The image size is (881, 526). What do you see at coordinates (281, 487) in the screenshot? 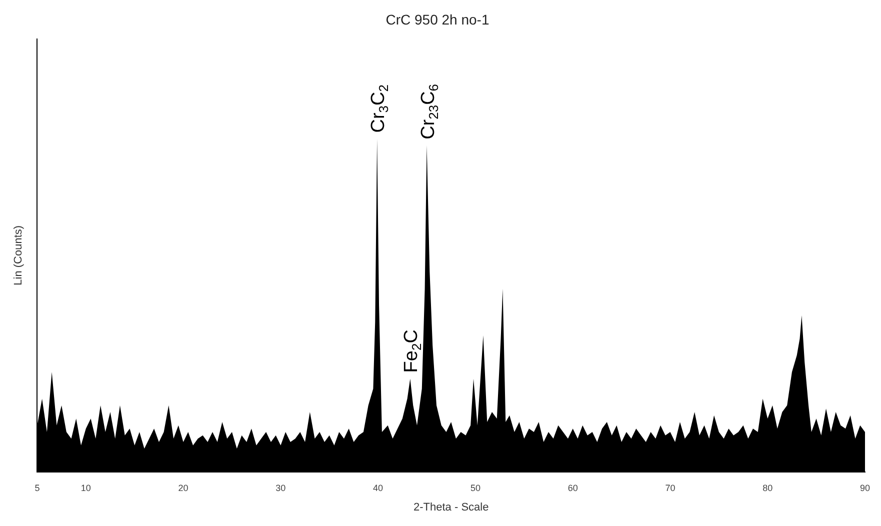
I see `x-tick-label: 30` at bounding box center [281, 487].